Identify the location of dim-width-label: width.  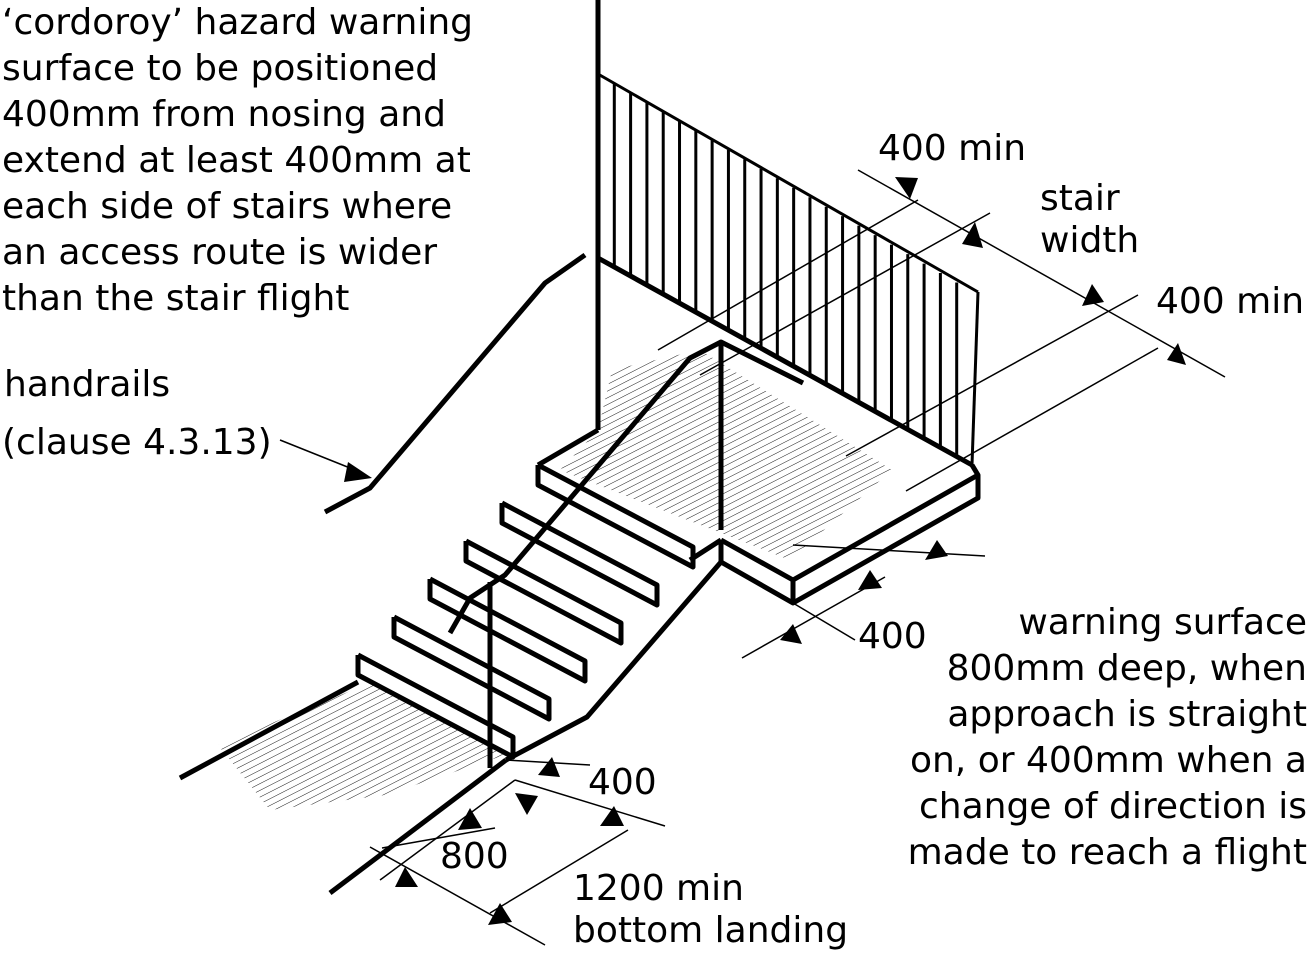
(1090, 240).